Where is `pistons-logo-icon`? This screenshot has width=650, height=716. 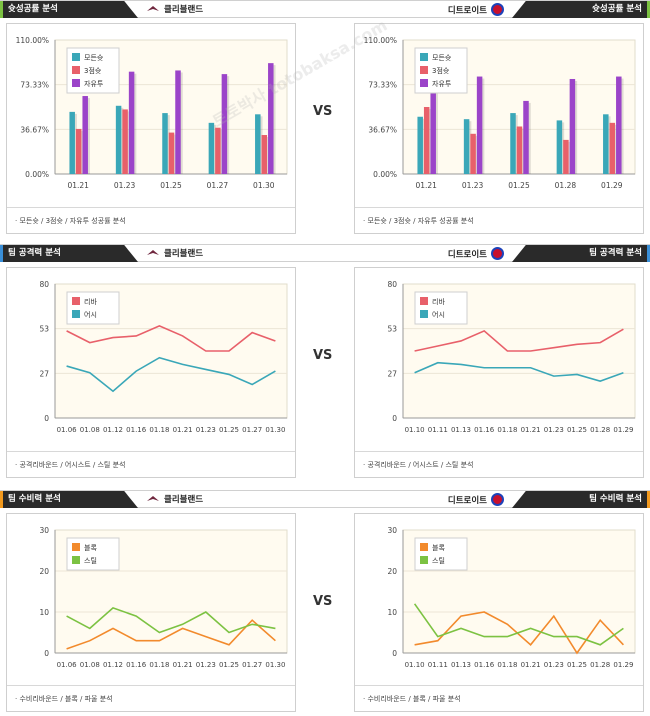 pistons-logo-icon is located at coordinates (497, 9).